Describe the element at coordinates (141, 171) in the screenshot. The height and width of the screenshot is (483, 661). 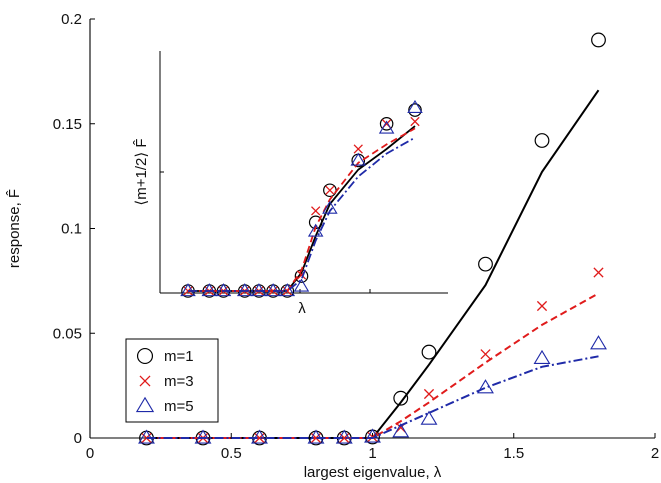
I see `inset-y-axis-label: ⟨m+1/2⟩ F̂` at that location.